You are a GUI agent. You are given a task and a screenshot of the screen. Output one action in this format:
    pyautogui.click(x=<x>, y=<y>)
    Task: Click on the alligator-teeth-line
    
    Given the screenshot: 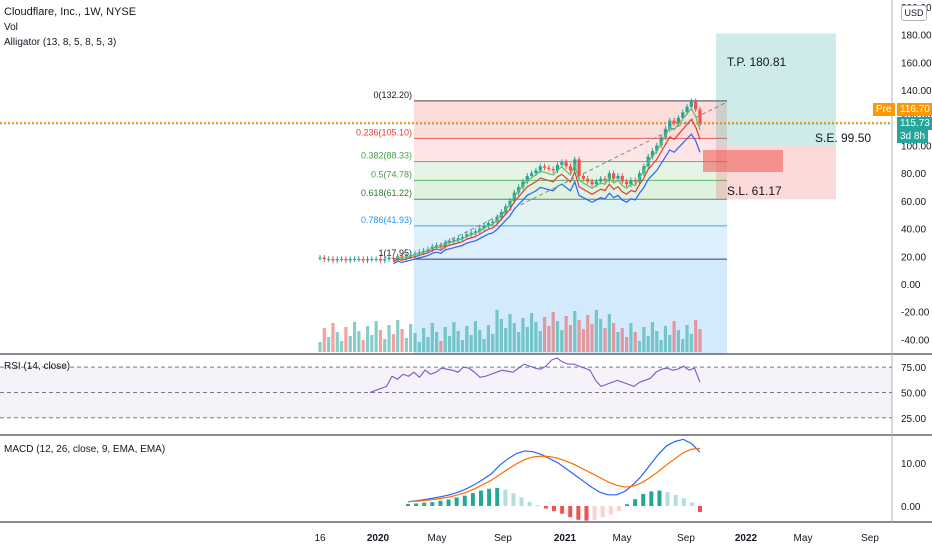 What is the action you would take?
    pyautogui.click(x=547, y=190)
    